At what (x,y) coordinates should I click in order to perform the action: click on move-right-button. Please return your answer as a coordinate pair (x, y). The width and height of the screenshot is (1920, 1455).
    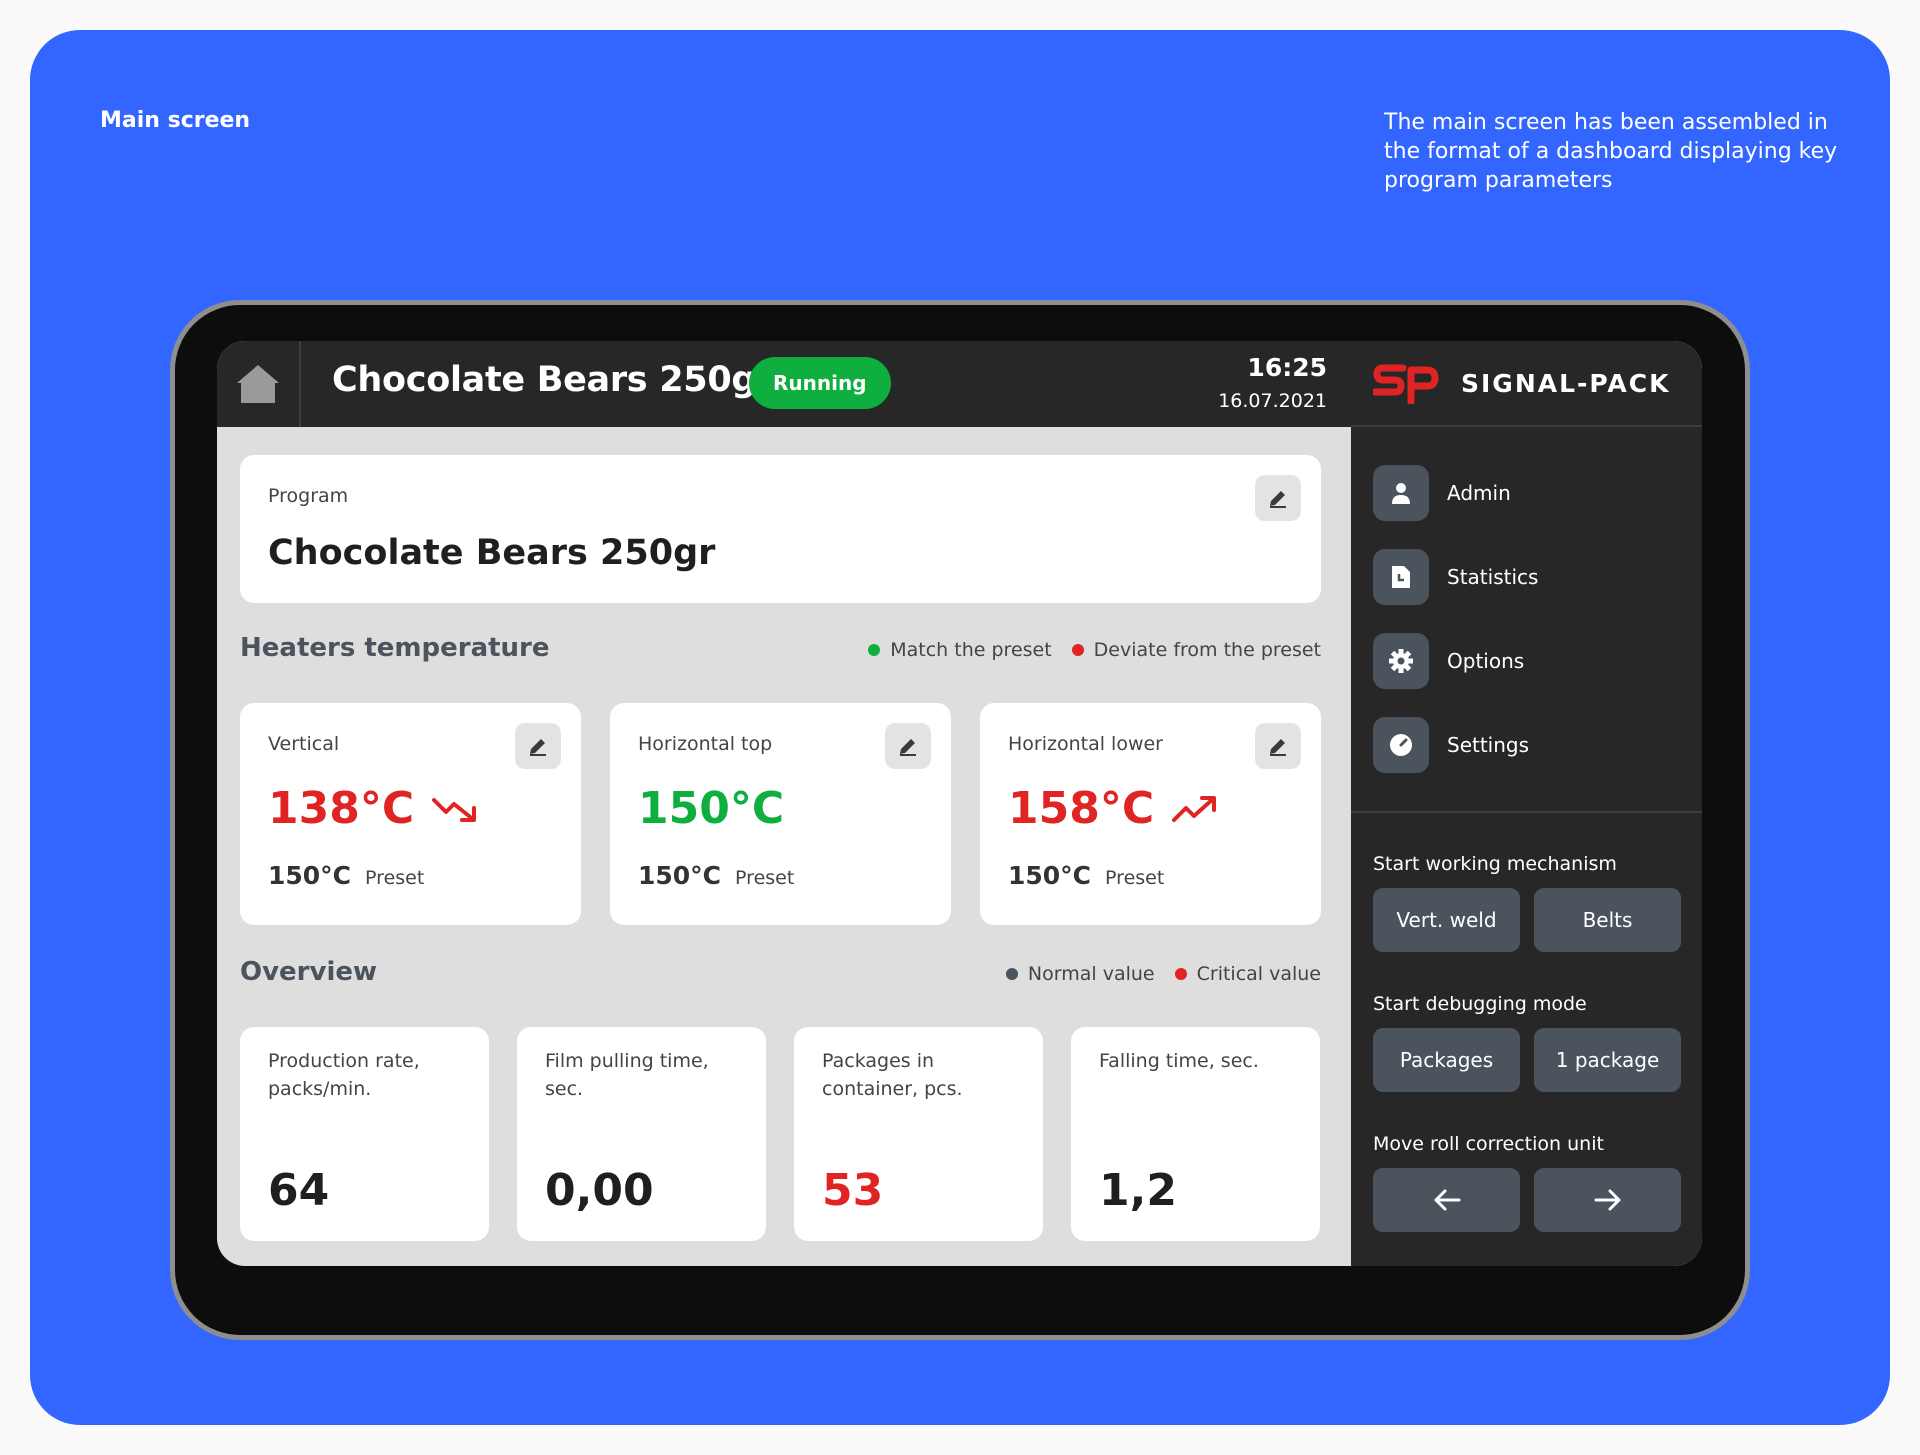
    Looking at the image, I should click on (1607, 1200).